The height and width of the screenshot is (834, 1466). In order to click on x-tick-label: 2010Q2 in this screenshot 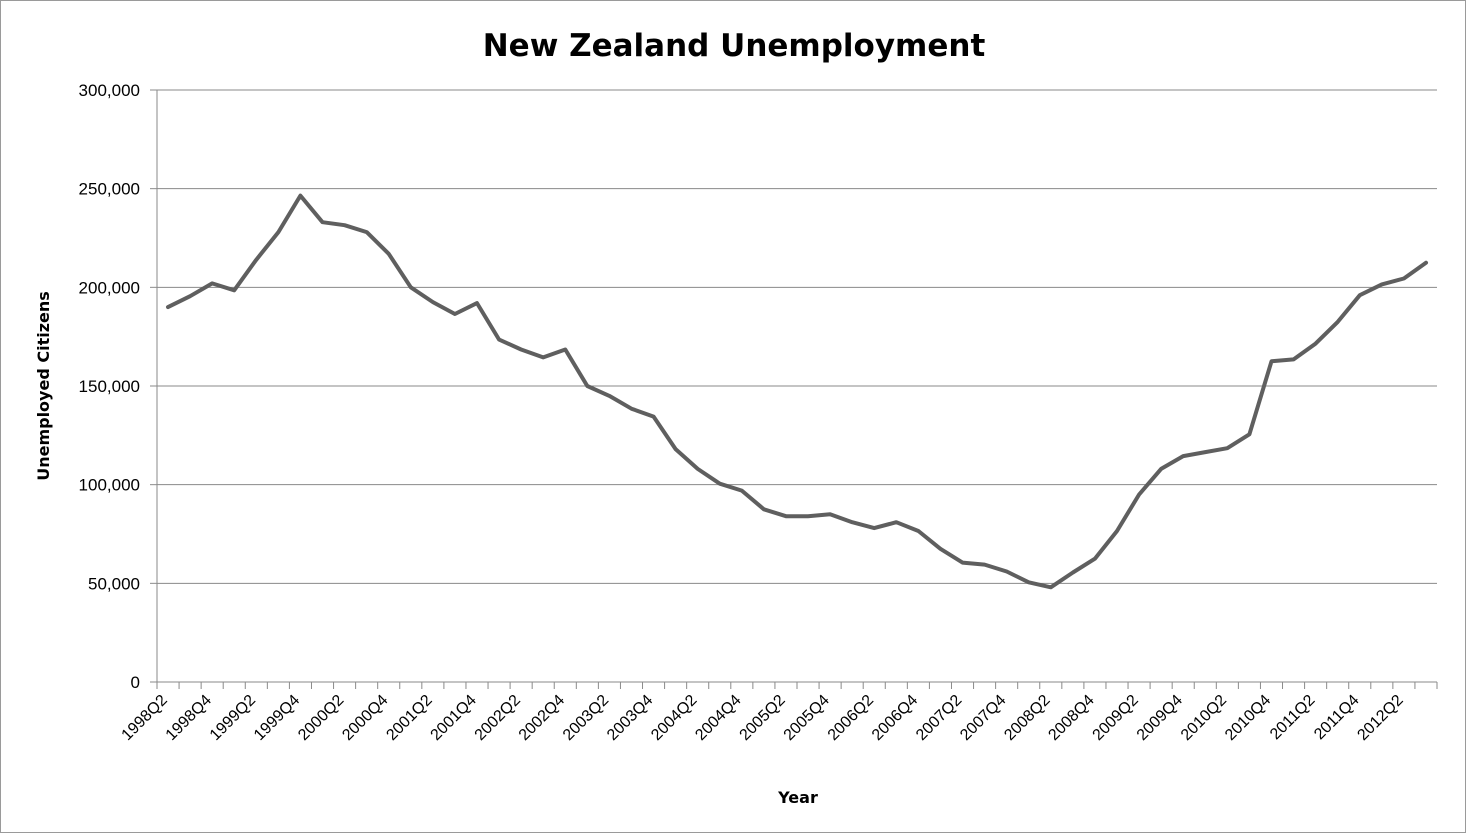, I will do `click(1204, 718)`.